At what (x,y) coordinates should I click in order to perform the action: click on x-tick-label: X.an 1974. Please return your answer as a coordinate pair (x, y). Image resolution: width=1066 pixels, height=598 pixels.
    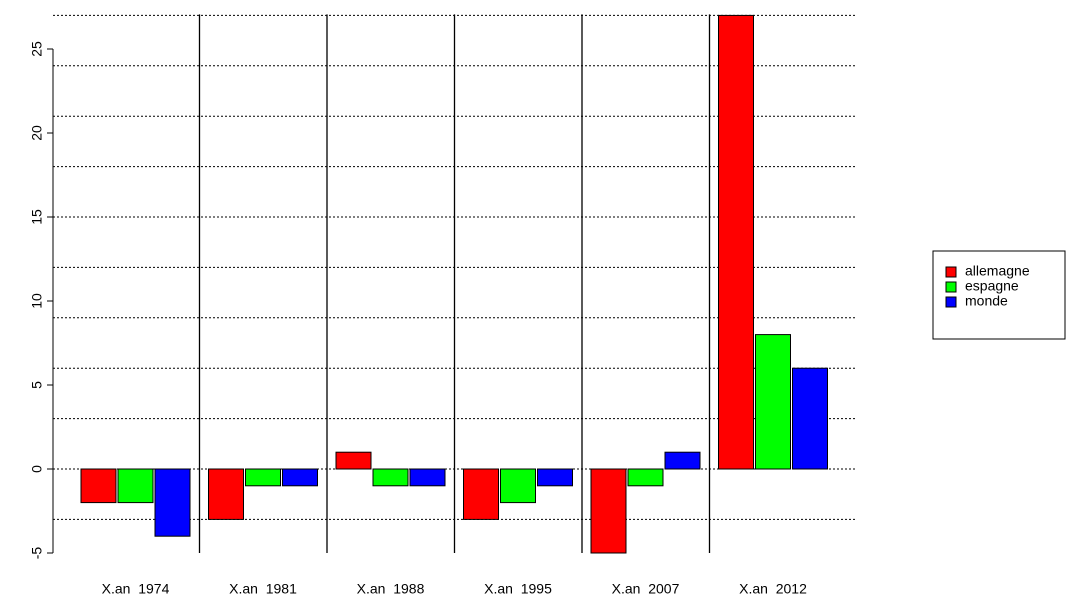
    Looking at the image, I should click on (136, 589).